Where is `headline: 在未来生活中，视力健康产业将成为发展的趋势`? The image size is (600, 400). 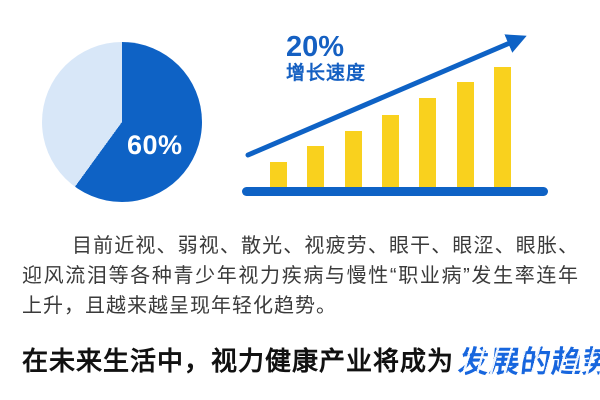 headline: 在未来生活中，视力健康产业将成为发展的趋势 is located at coordinates (311, 359).